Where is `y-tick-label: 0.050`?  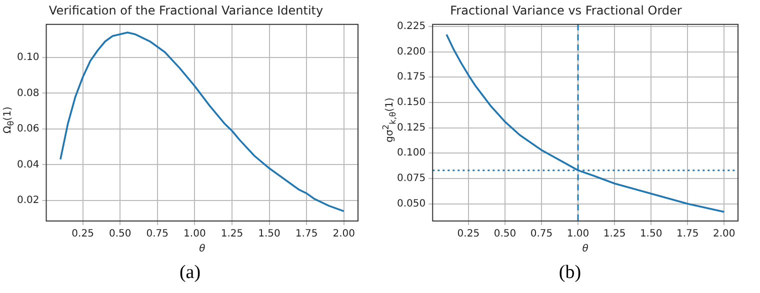 y-tick-label: 0.050 is located at coordinates (411, 204).